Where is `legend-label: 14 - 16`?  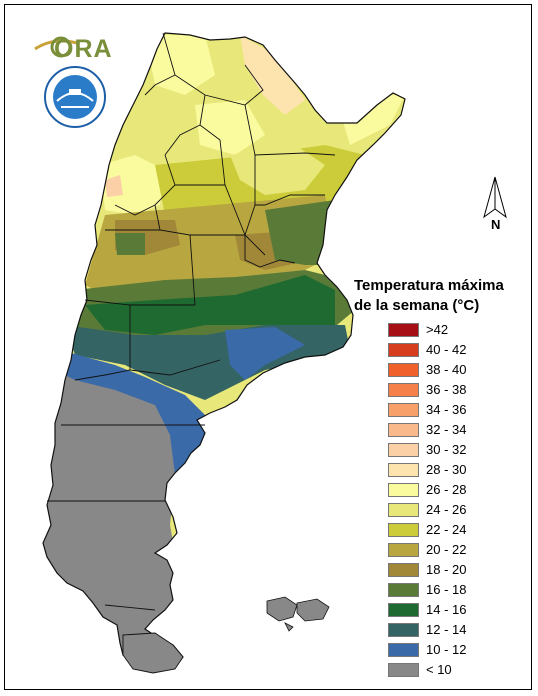
legend-label: 14 - 16 is located at coordinates (446, 609).